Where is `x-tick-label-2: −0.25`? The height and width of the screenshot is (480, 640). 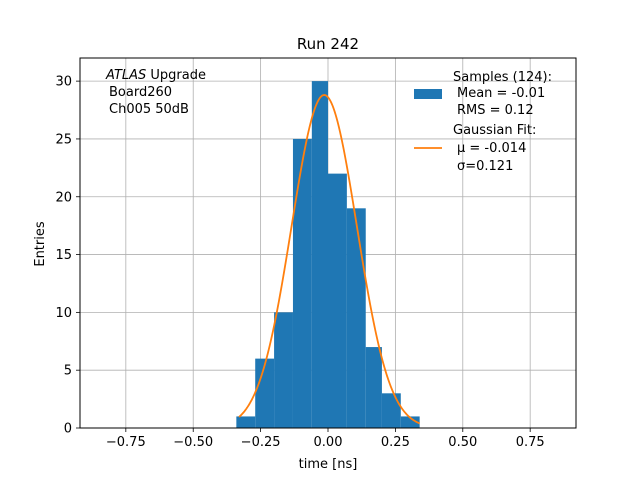
x-tick-label-2: −0.25 is located at coordinates (261, 442).